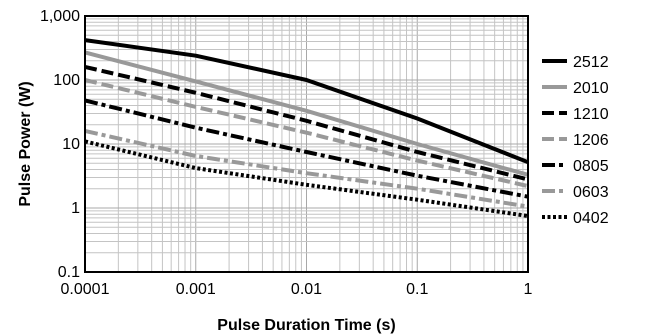  Describe the element at coordinates (75, 208) in the screenshot. I see `y-tick-label: 1` at that location.